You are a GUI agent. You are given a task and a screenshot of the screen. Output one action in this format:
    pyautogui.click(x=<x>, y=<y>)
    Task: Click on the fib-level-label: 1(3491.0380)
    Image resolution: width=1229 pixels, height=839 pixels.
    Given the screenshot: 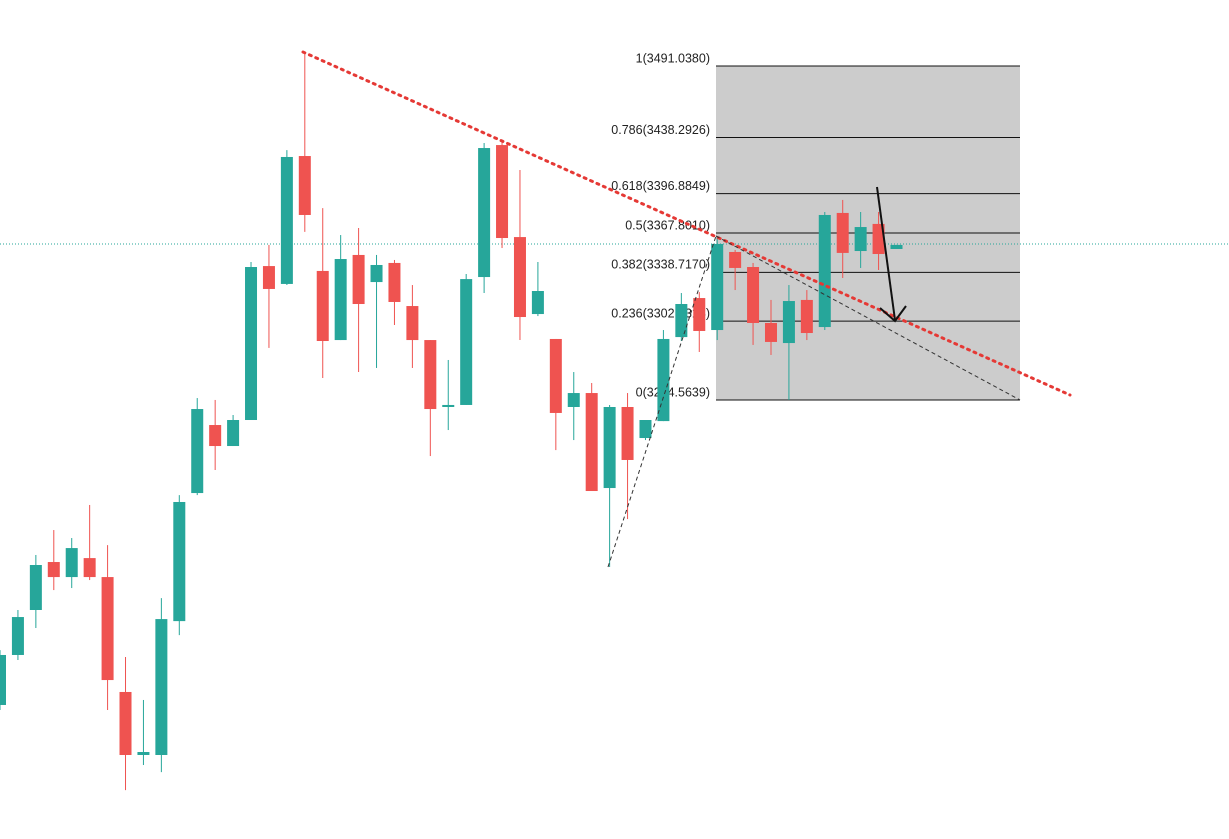 What is the action you would take?
    pyautogui.click(x=673, y=58)
    